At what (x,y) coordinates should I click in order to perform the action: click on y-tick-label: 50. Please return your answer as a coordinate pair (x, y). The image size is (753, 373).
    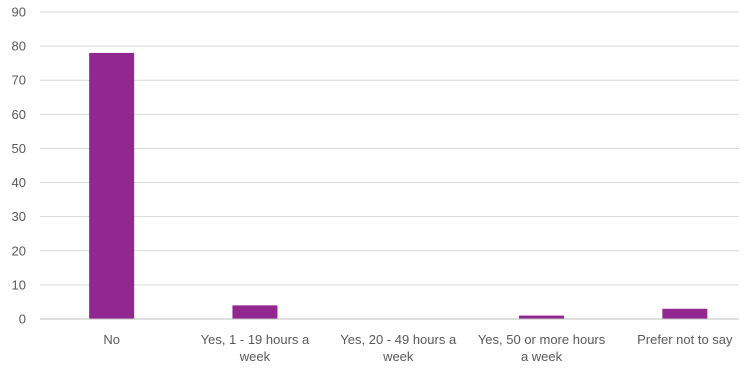
    Looking at the image, I should click on (19, 148).